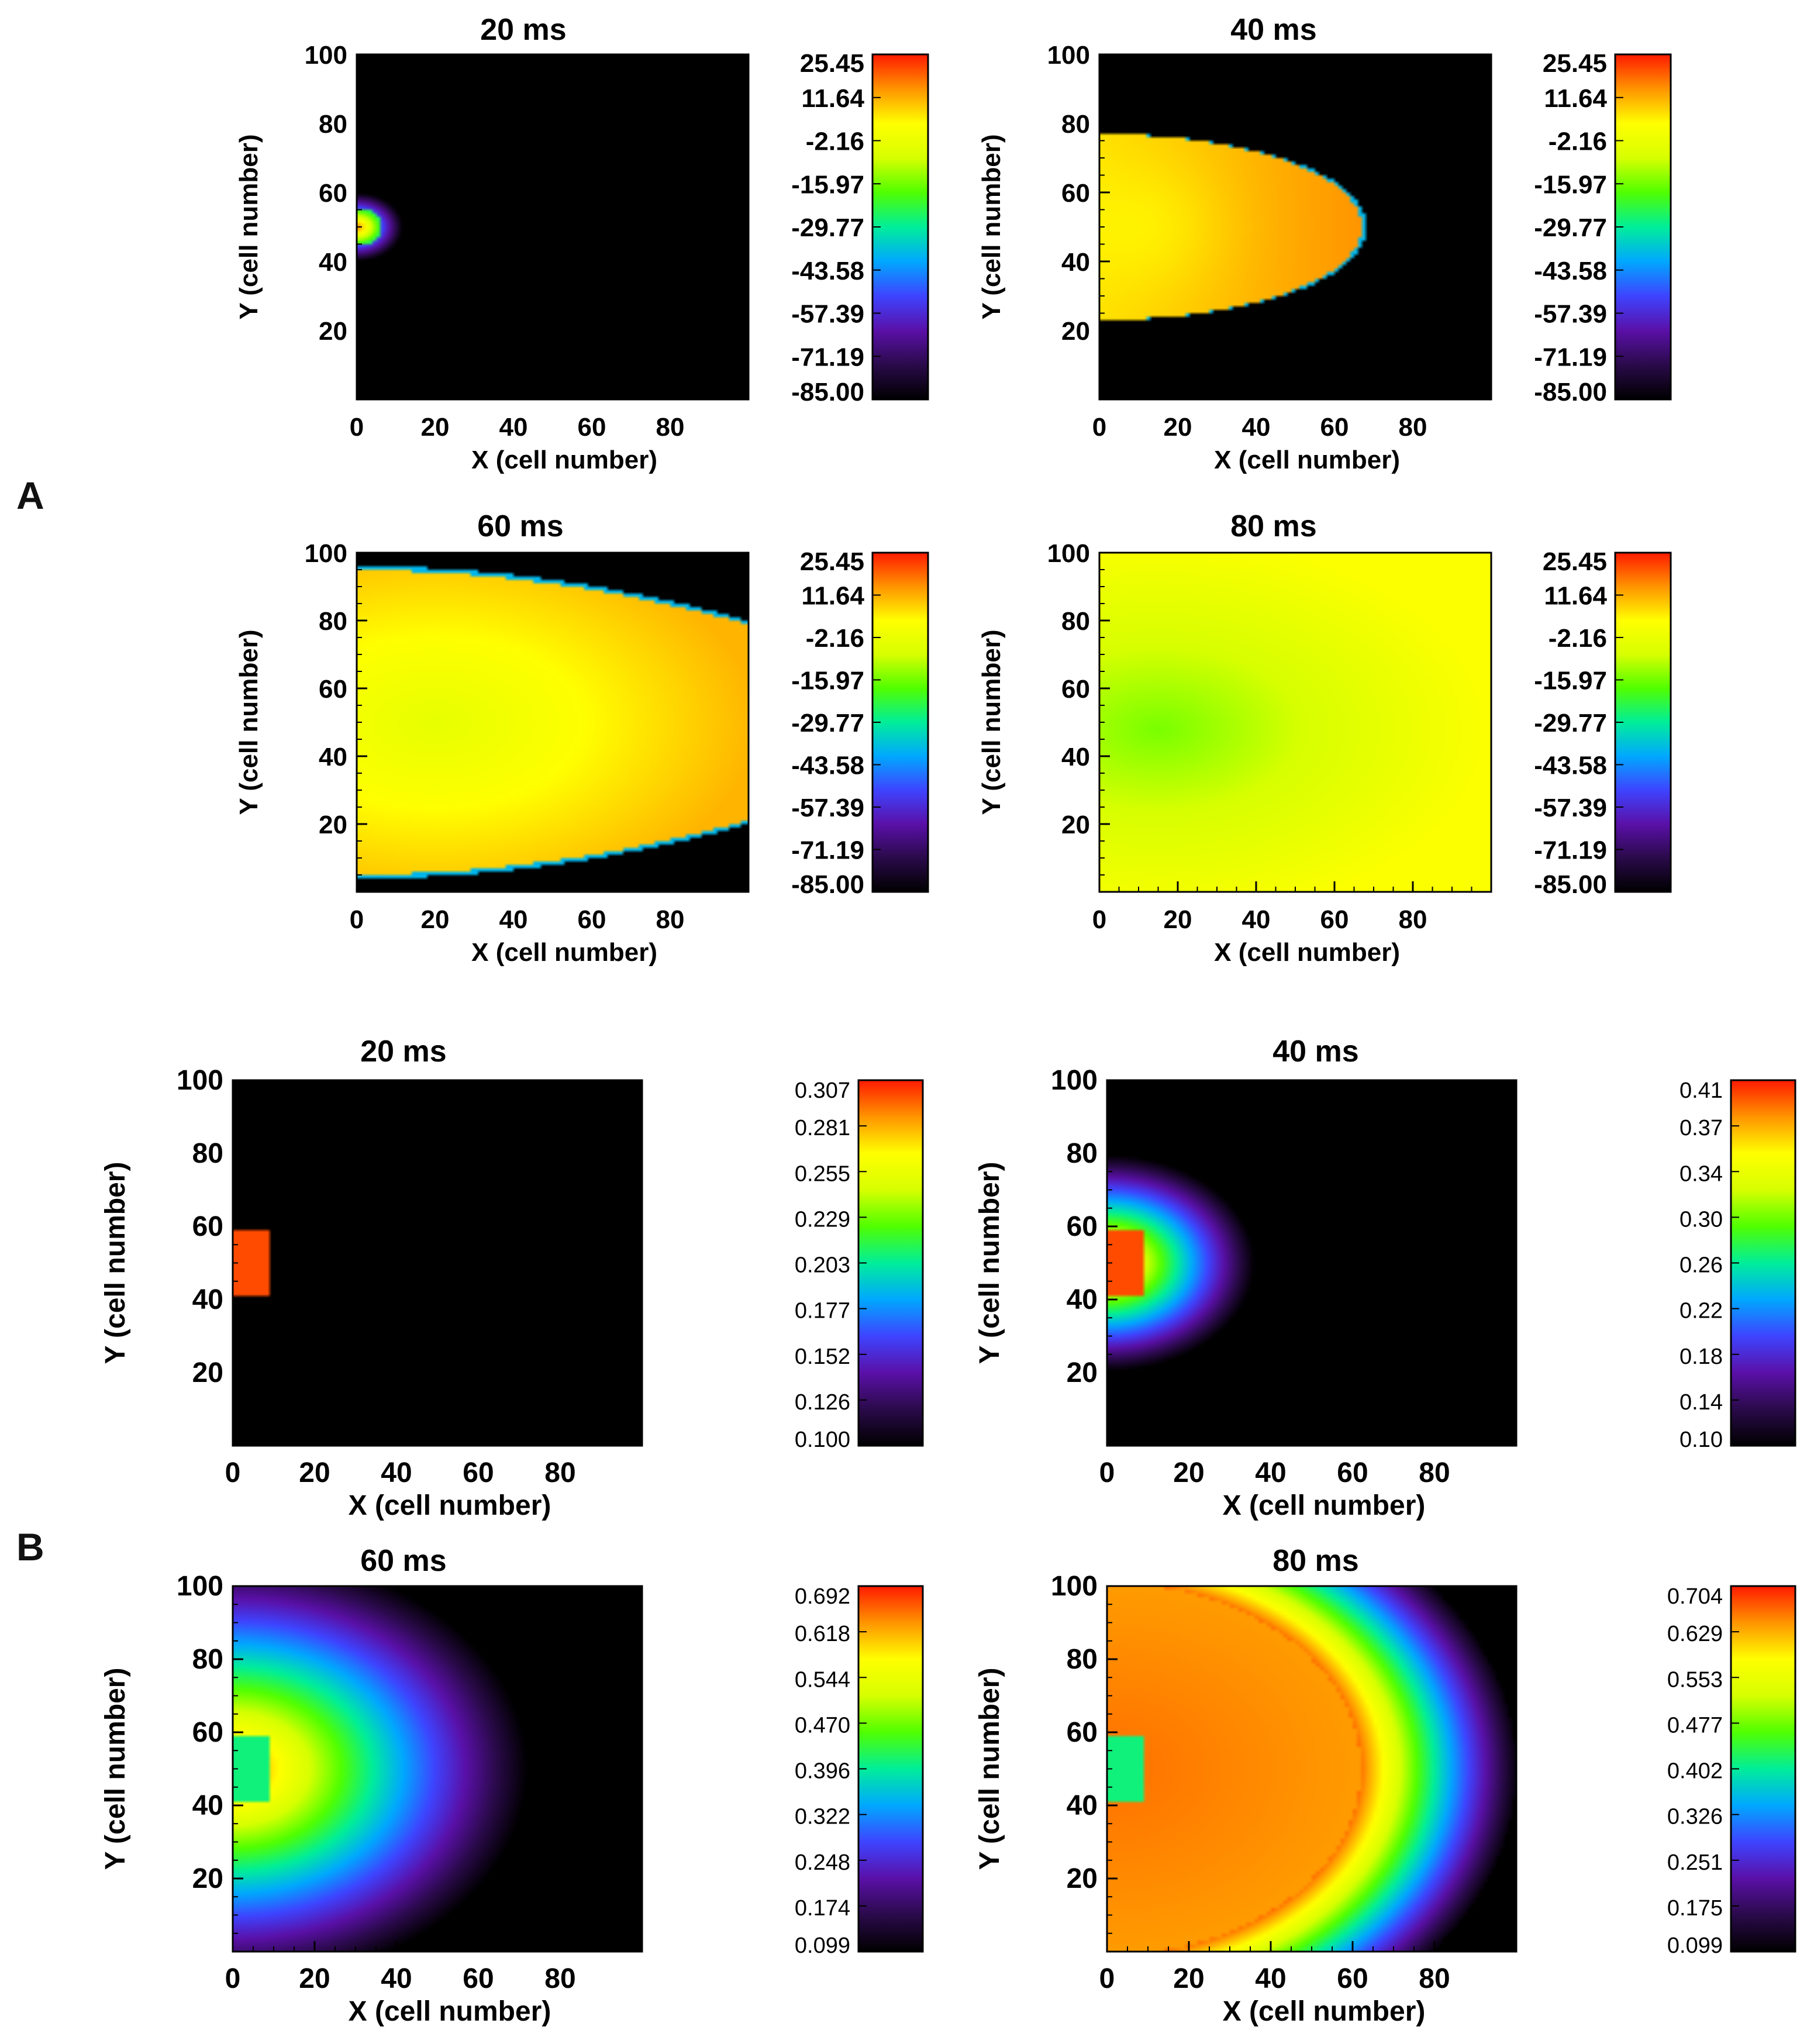 The image size is (1814, 2044). Describe the element at coordinates (1695, 1634) in the screenshot. I see `colorbar-tick-label: 0.629` at that location.